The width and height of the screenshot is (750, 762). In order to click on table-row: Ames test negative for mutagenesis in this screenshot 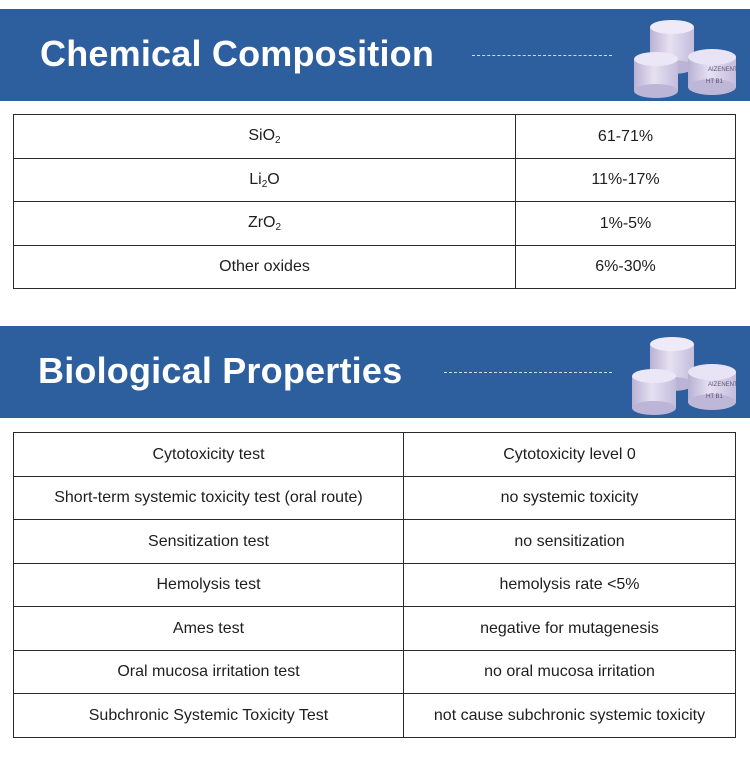, I will do `click(374, 628)`.